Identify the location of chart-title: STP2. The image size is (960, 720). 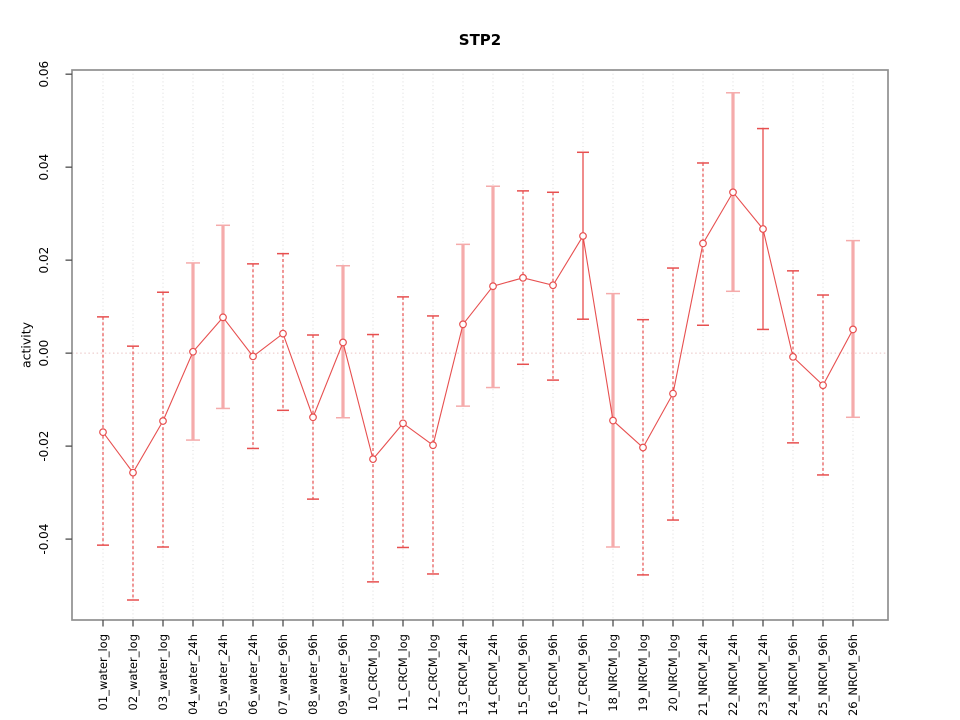
(480, 40).